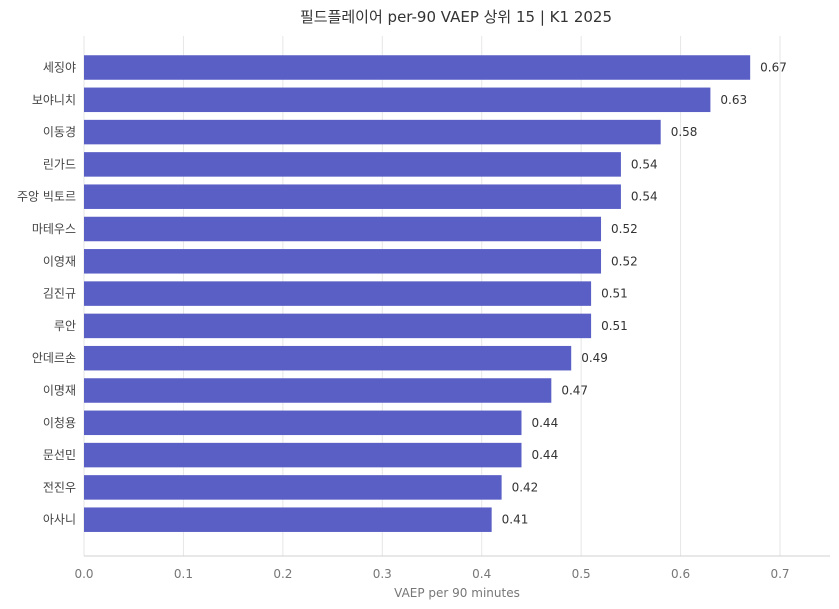 This screenshot has height=609, width=839. I want to click on x-tick-label: 0.5, so click(581, 574).